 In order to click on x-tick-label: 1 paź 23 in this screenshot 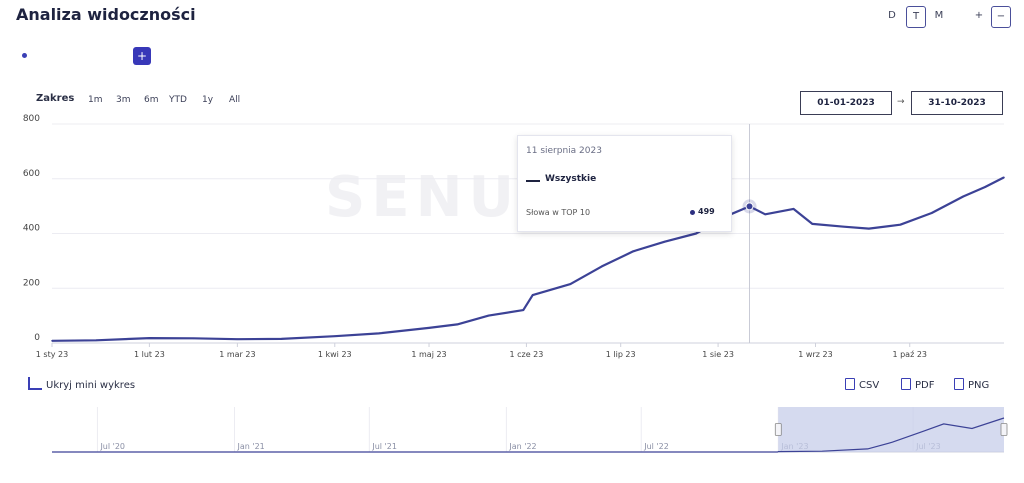, I will do `click(909, 354)`.